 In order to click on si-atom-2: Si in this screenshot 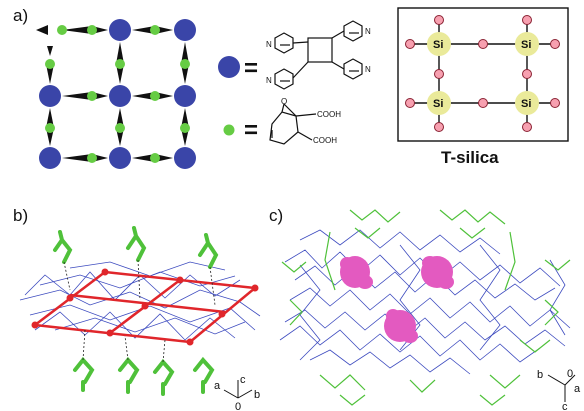, I will do `click(526, 45)`.